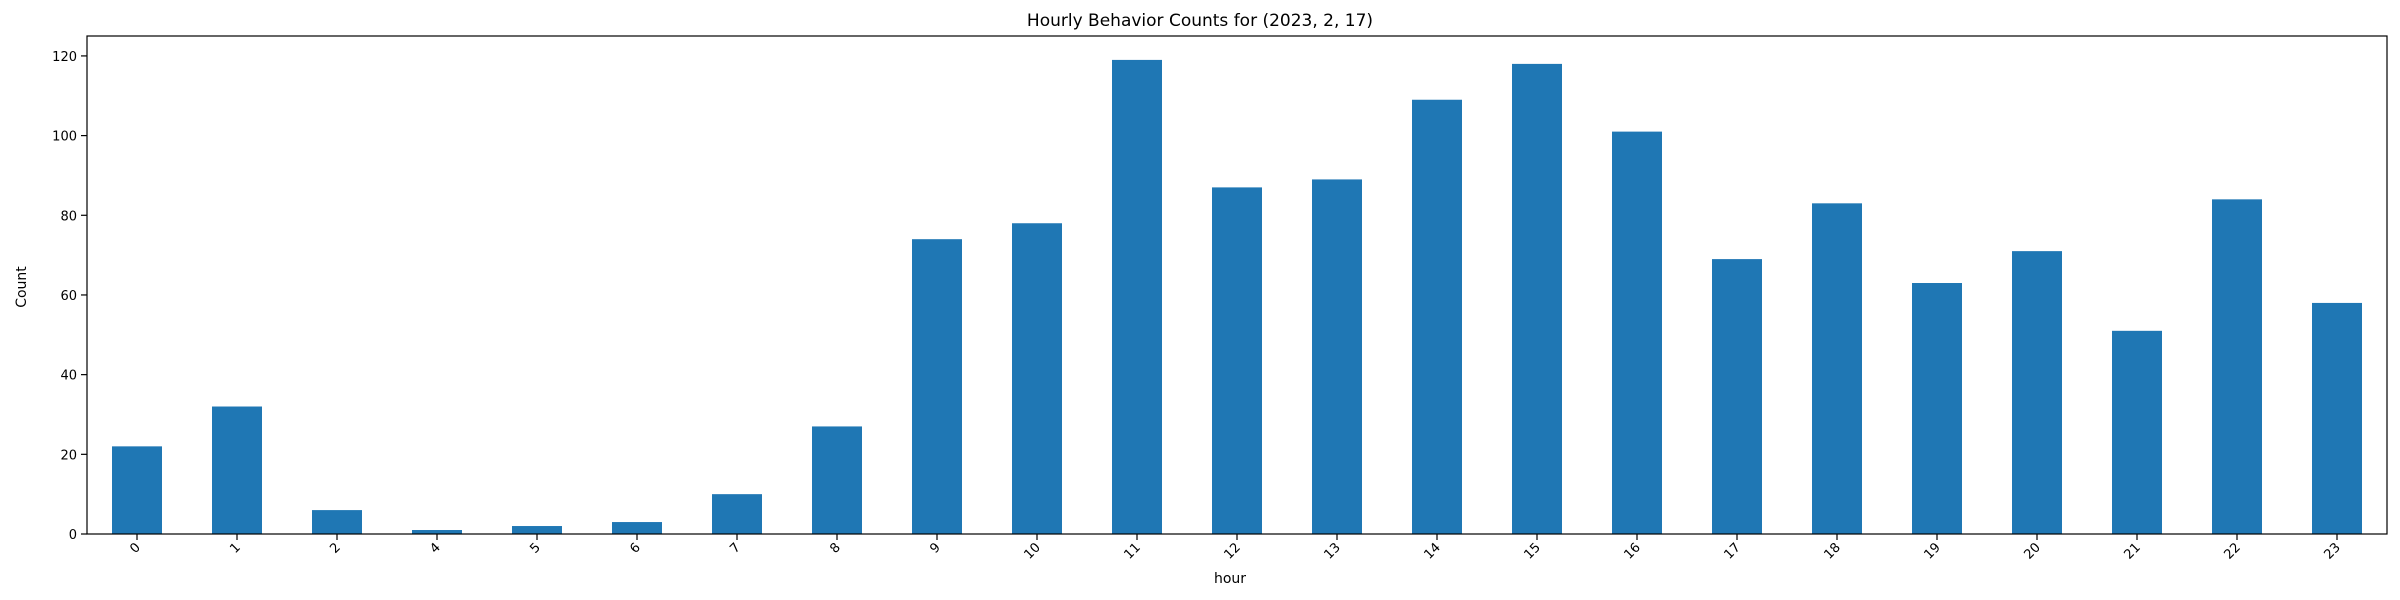 Image resolution: width=2400 pixels, height=600 pixels. What do you see at coordinates (735, 548) in the screenshot?
I see `x-tick-label: 7` at bounding box center [735, 548].